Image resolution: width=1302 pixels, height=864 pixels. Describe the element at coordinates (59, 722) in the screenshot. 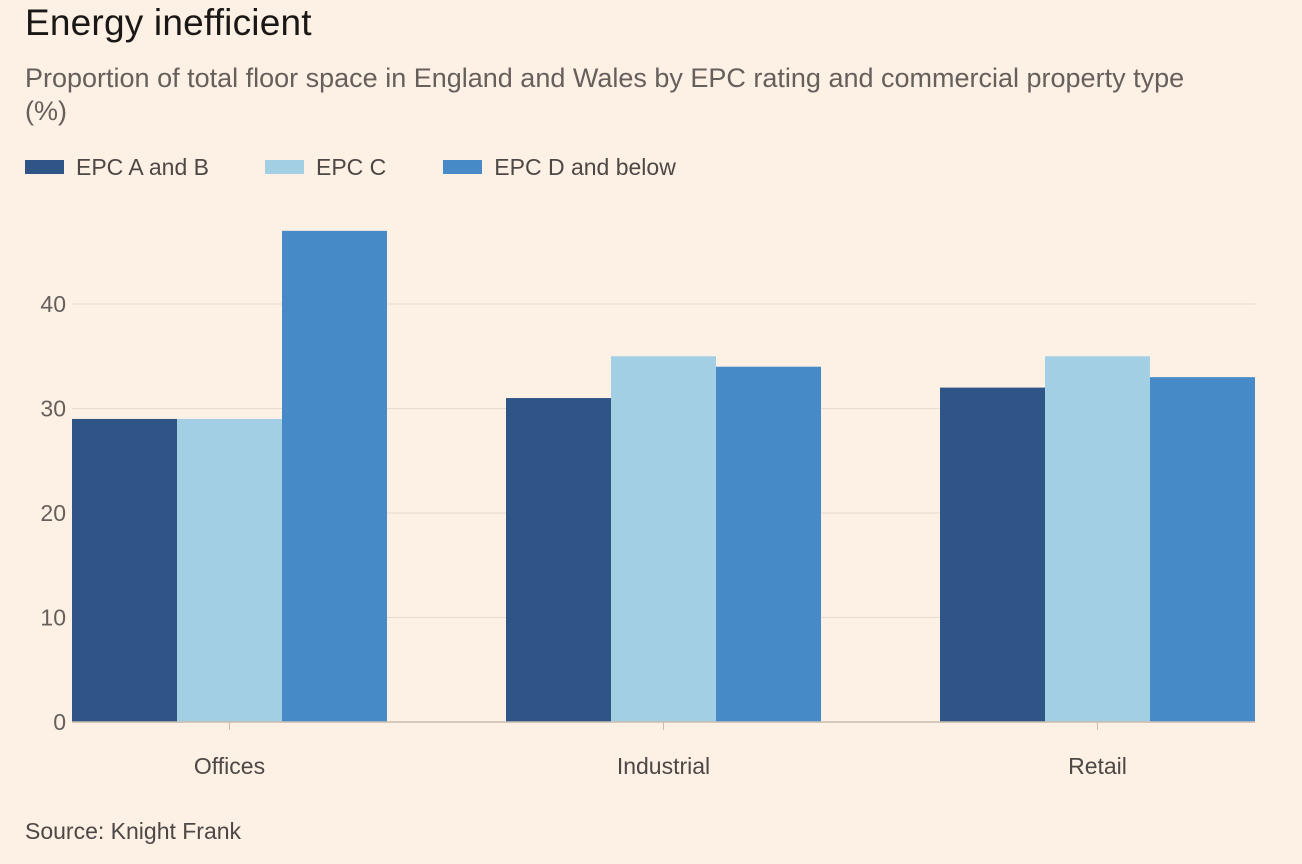

I see `y-tick-label: 0` at that location.